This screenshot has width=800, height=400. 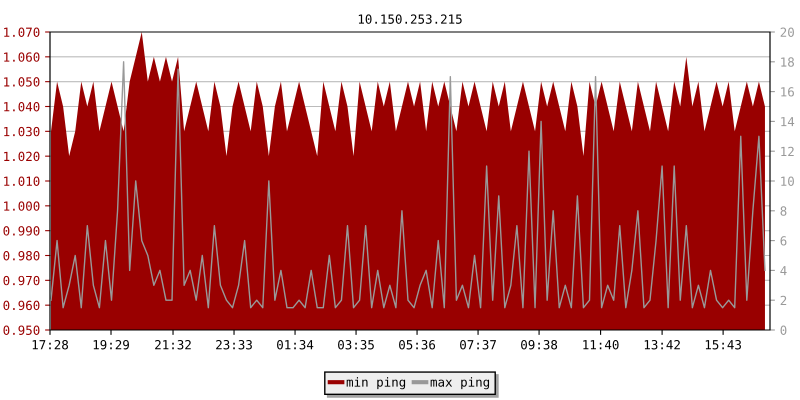 What do you see at coordinates (234, 345) in the screenshot?
I see `x-tick-label: 23:33` at bounding box center [234, 345].